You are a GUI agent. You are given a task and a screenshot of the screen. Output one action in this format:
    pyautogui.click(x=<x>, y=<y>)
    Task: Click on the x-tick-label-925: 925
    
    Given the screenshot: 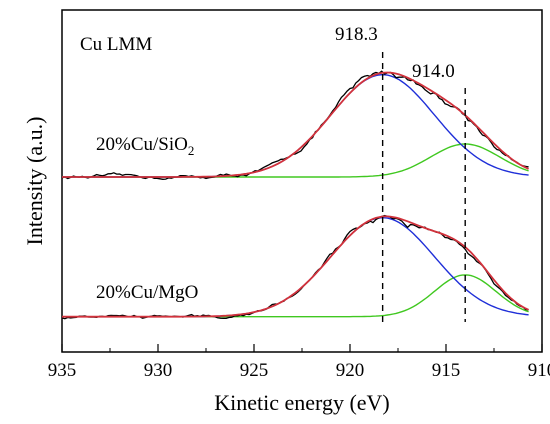 What is the action you would take?
    pyautogui.click(x=254, y=370)
    